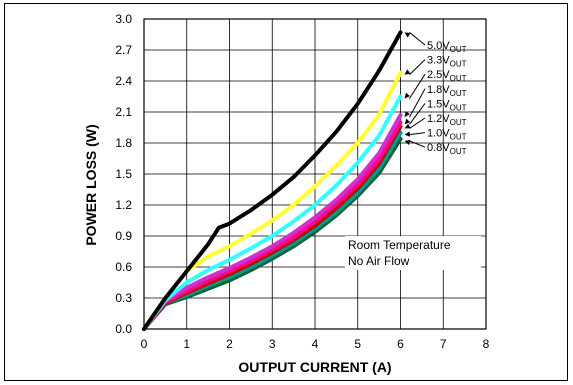 The width and height of the screenshot is (573, 385). Describe the element at coordinates (400, 344) in the screenshot. I see `x-tick-label: 6` at that location.